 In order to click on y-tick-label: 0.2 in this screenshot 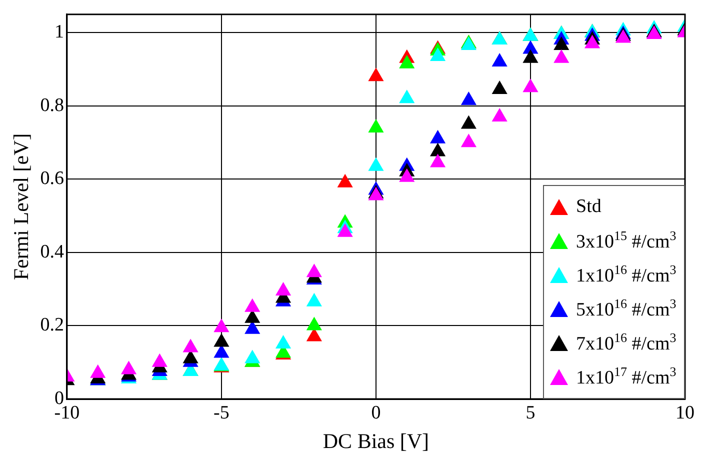, I will do `click(52, 325)`.